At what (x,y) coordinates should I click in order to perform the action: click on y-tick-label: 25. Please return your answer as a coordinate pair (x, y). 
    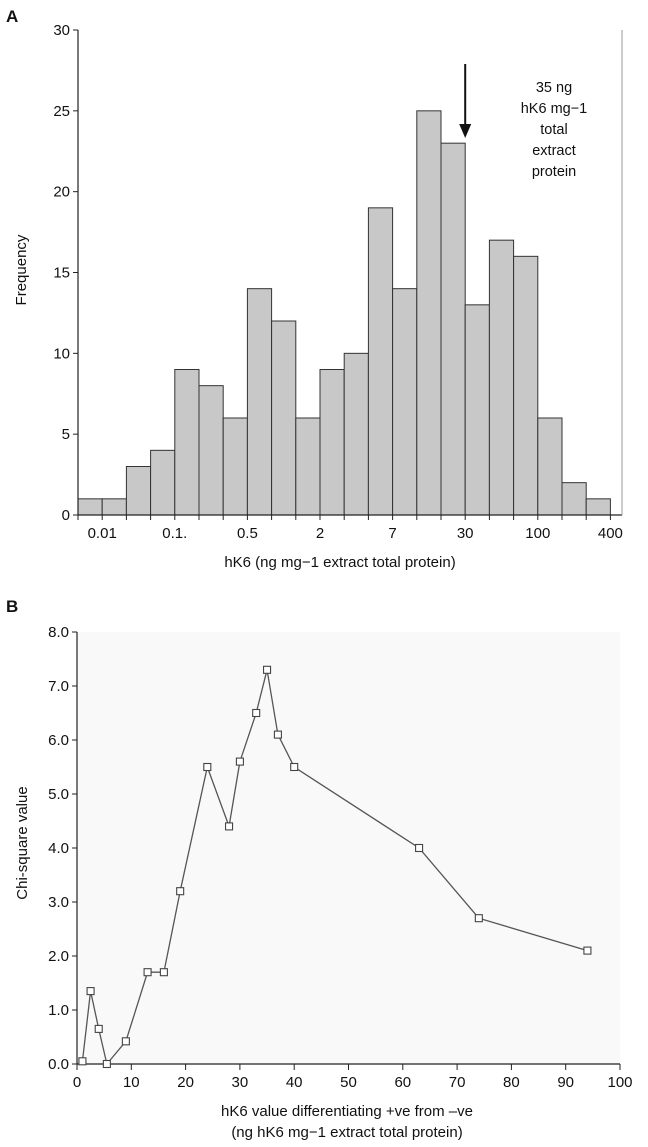
    Looking at the image, I should click on (61, 111).